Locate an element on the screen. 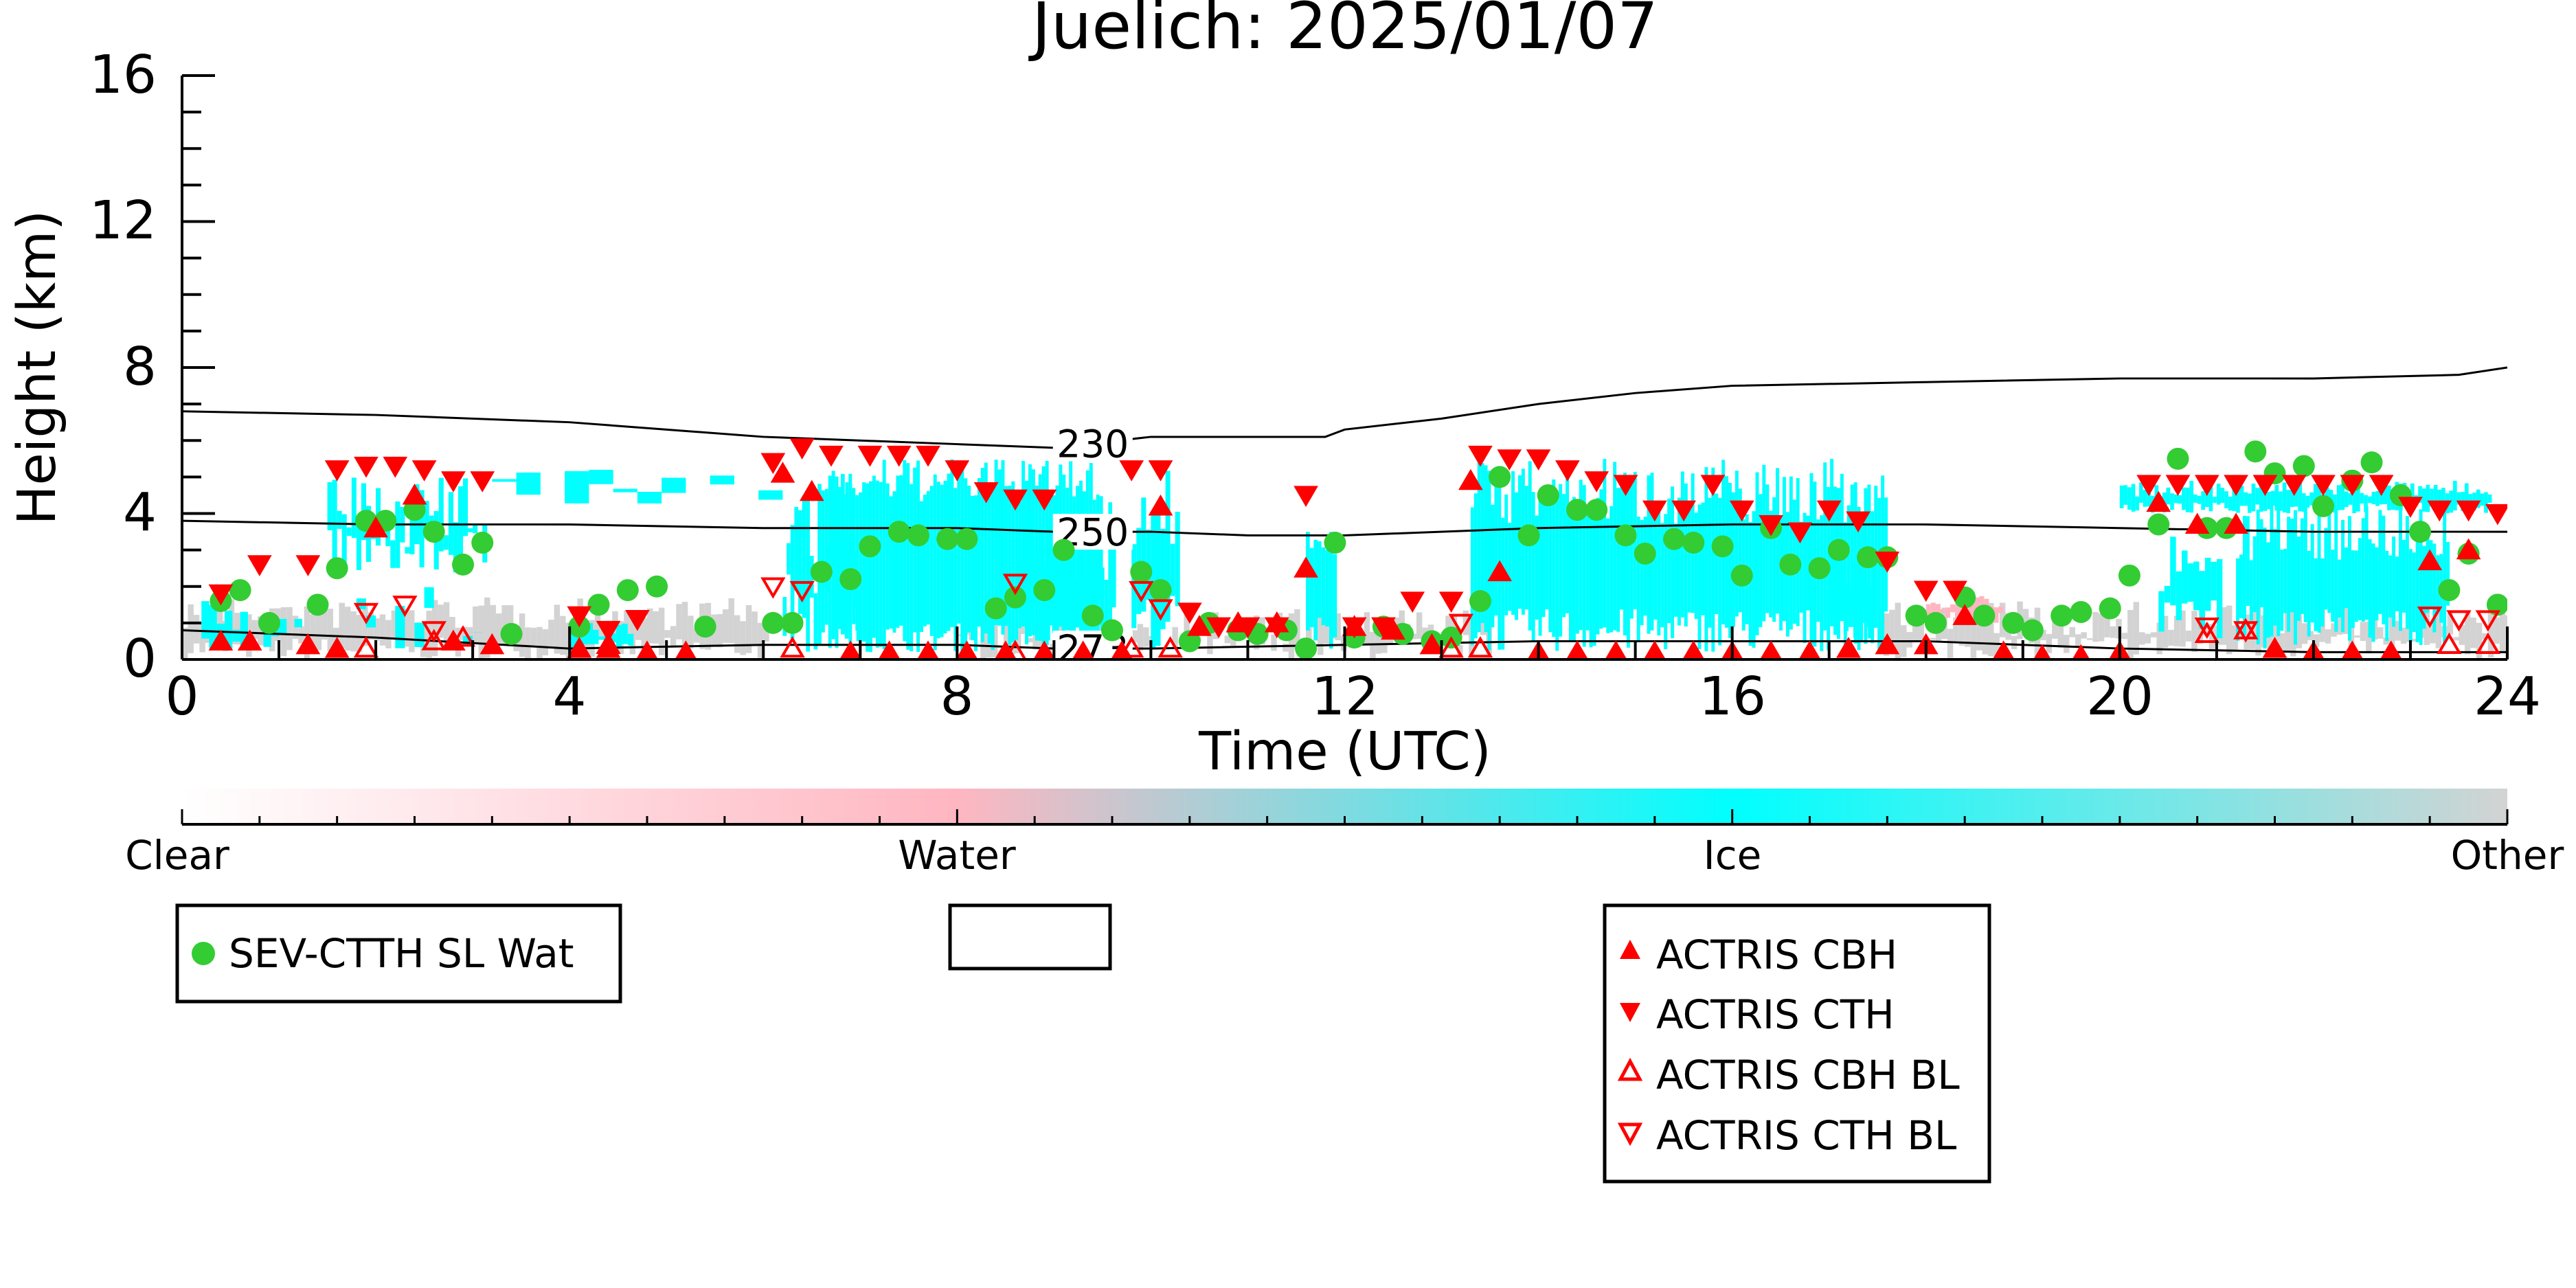 Image resolution: width=2576 pixels, height=1288 pixels. x-tick-label: 24 is located at coordinates (2507, 696).